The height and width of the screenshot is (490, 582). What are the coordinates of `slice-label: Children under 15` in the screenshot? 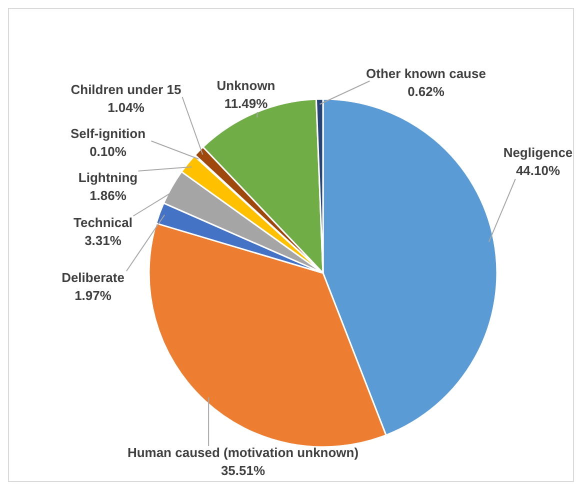 It's located at (126, 89).